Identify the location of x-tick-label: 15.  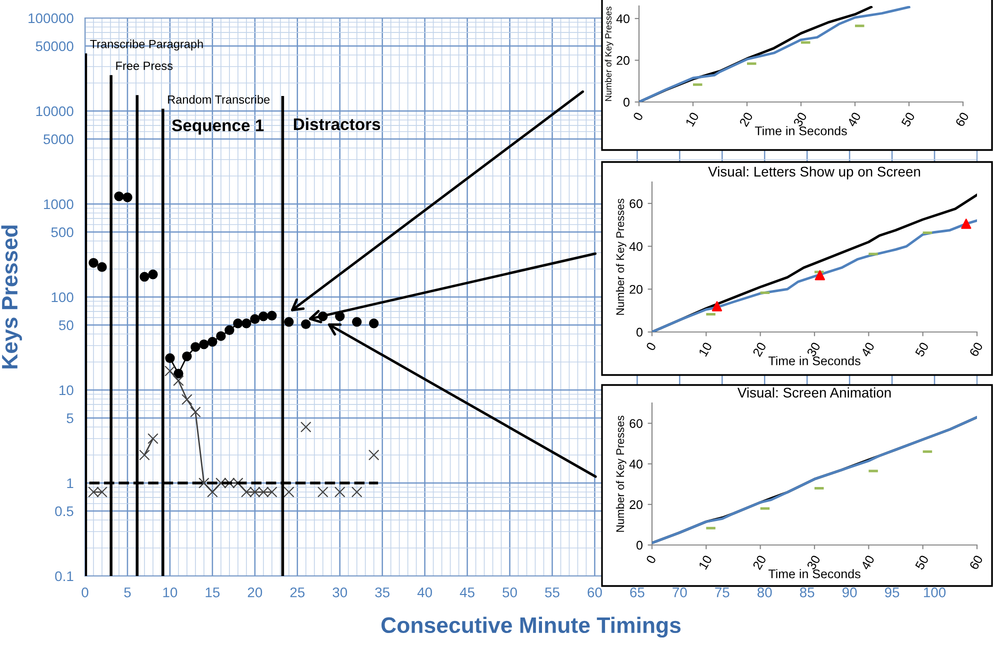
(213, 593).